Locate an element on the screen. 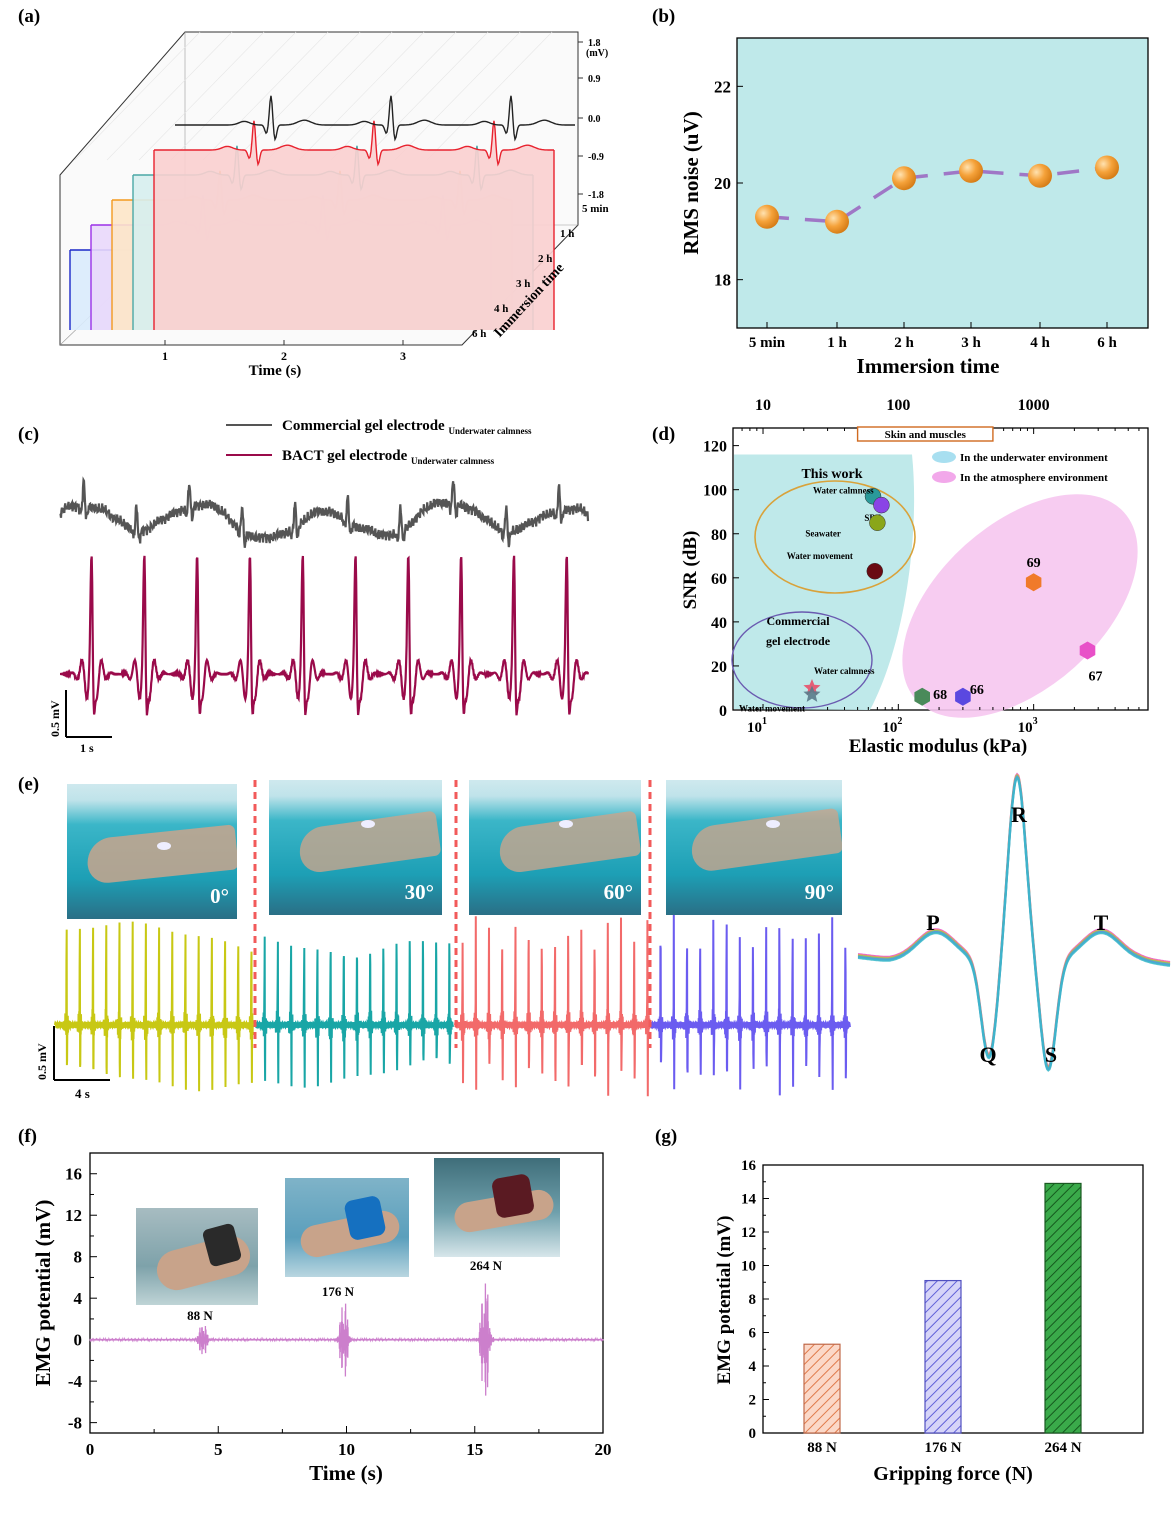  electrode-30deg is located at coordinates (368, 824).